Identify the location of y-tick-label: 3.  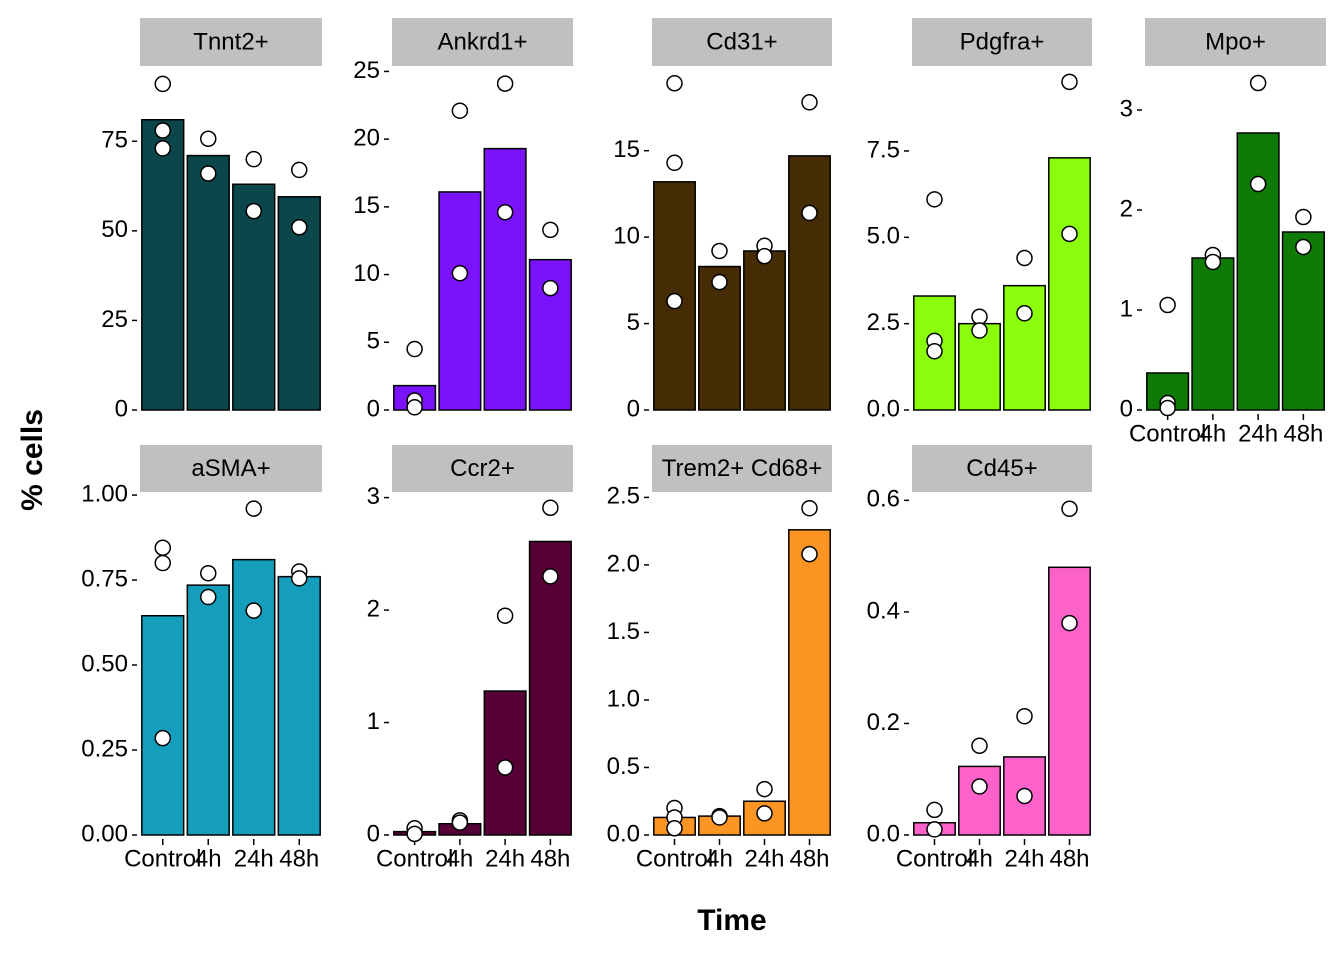
(1126, 108).